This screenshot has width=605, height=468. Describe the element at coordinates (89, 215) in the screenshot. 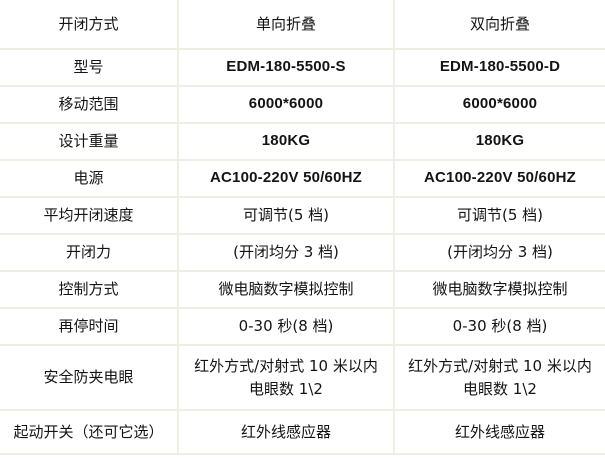

I see `row-label-cell: 平均开闭速度` at that location.